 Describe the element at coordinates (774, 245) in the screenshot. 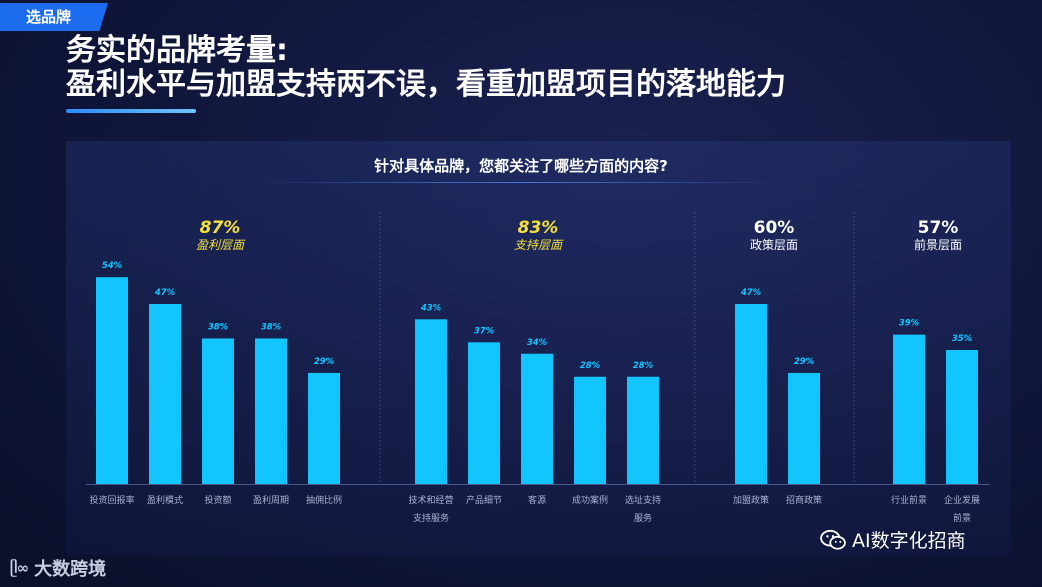

I see `group-name-label: 政策层面` at that location.